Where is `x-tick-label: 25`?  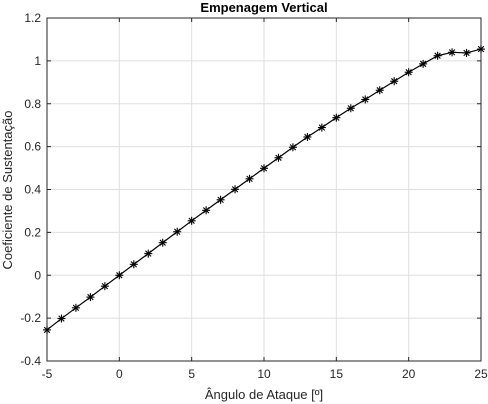
x-tick-label: 25 is located at coordinates (481, 374).